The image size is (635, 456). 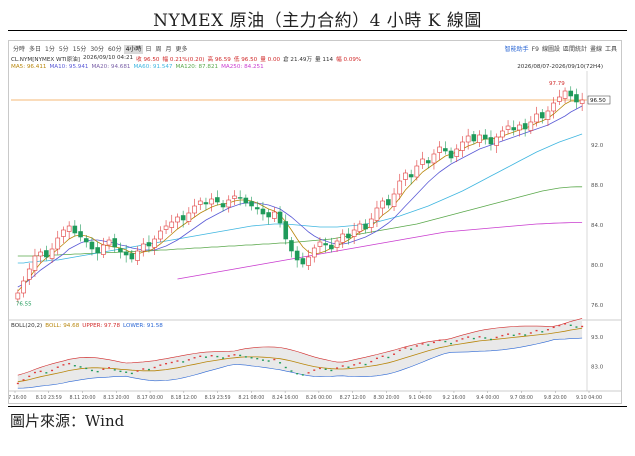 What do you see at coordinates (555, 398) in the screenshot?
I see `x-tick-label: 9.8 20:00` at bounding box center [555, 398].